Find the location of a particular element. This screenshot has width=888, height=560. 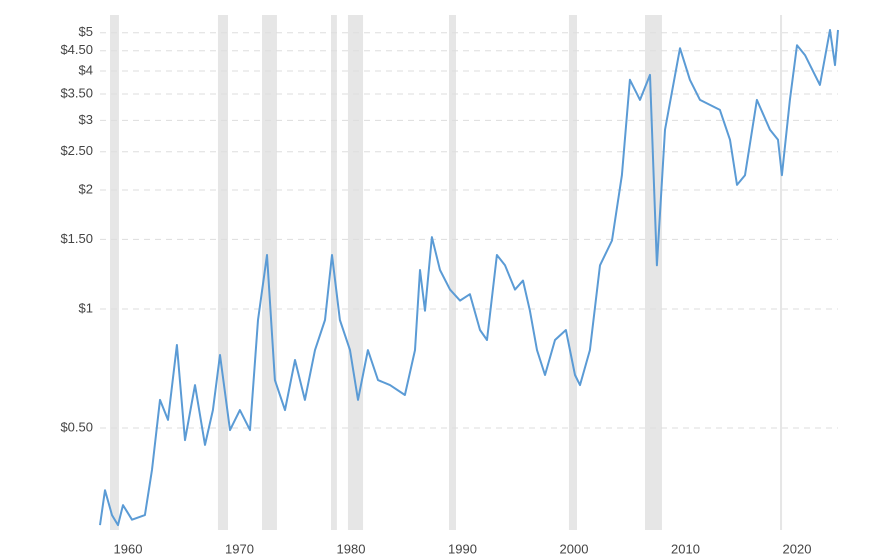

x-tick-label: 1990 is located at coordinates (462, 548).